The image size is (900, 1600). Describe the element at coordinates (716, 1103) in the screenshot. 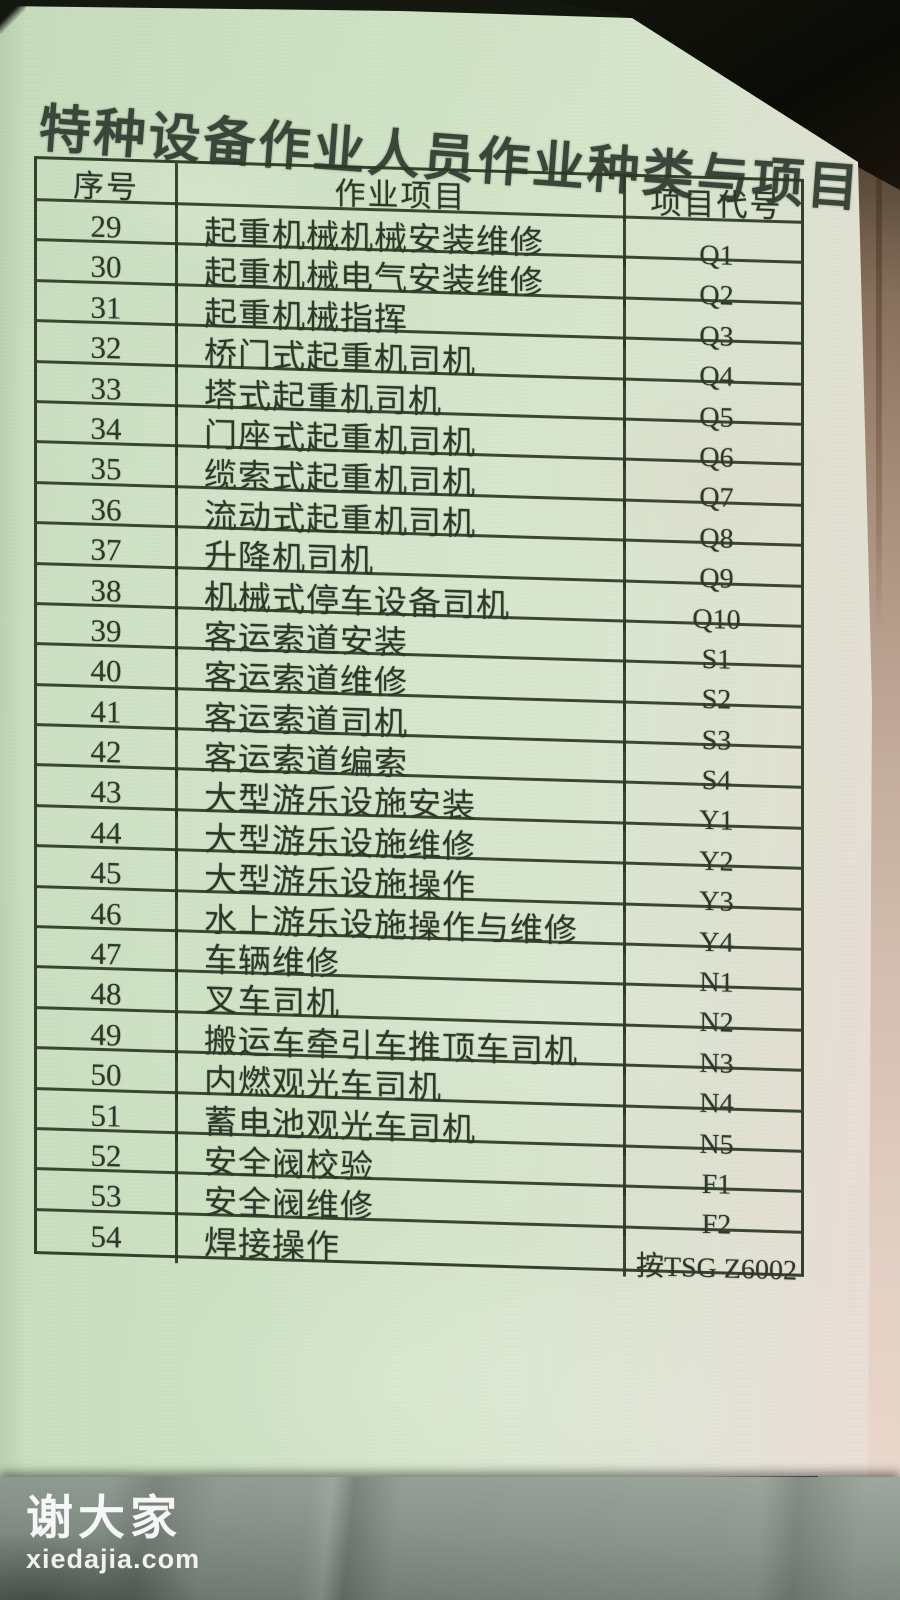

I see `row-project-code-value: N4` at that location.